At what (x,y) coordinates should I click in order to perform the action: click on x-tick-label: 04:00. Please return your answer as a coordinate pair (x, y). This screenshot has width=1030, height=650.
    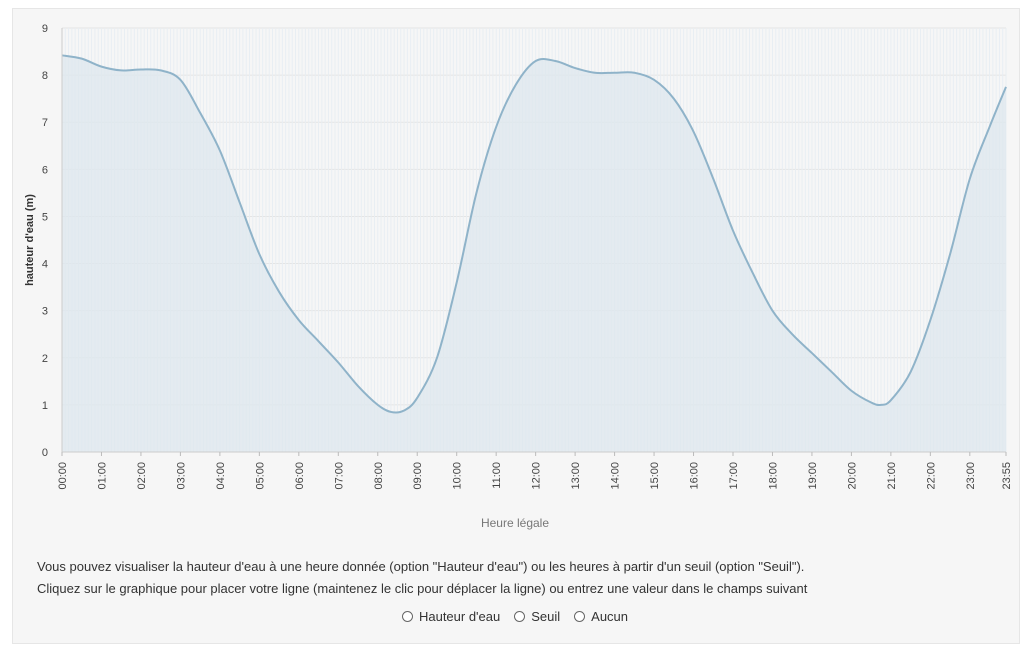
    Looking at the image, I should click on (221, 476).